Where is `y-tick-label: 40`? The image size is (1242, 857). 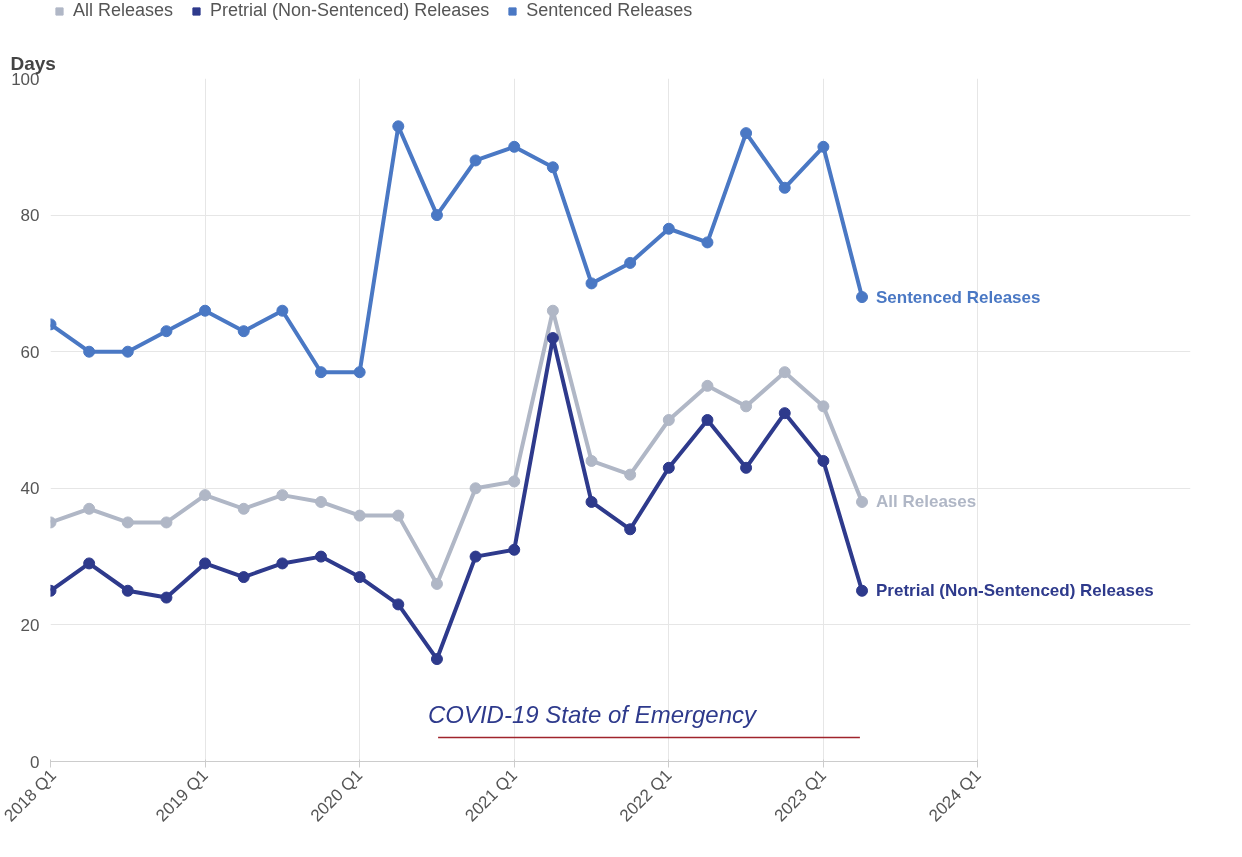
y-tick-label: 40 is located at coordinates (30, 489).